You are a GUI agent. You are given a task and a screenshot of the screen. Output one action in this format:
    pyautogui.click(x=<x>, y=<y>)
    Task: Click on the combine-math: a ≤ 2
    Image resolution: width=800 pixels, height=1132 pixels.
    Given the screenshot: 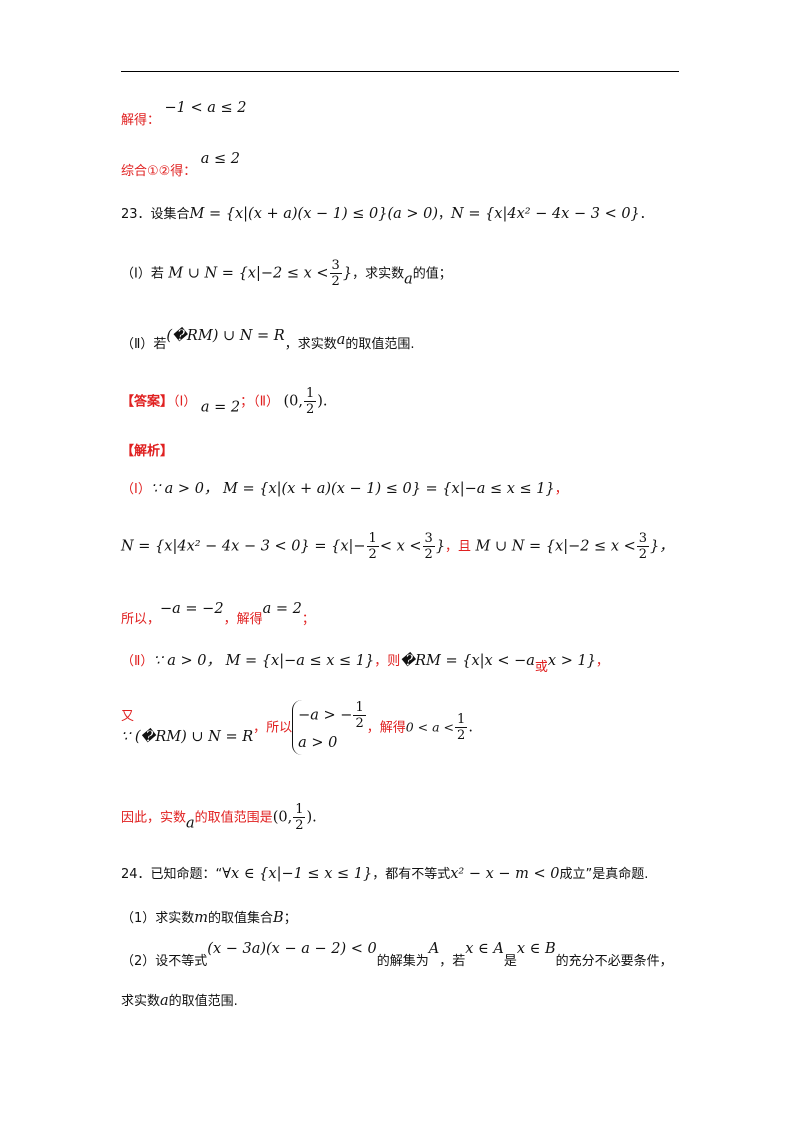 What is the action you would take?
    pyautogui.click(x=220, y=159)
    